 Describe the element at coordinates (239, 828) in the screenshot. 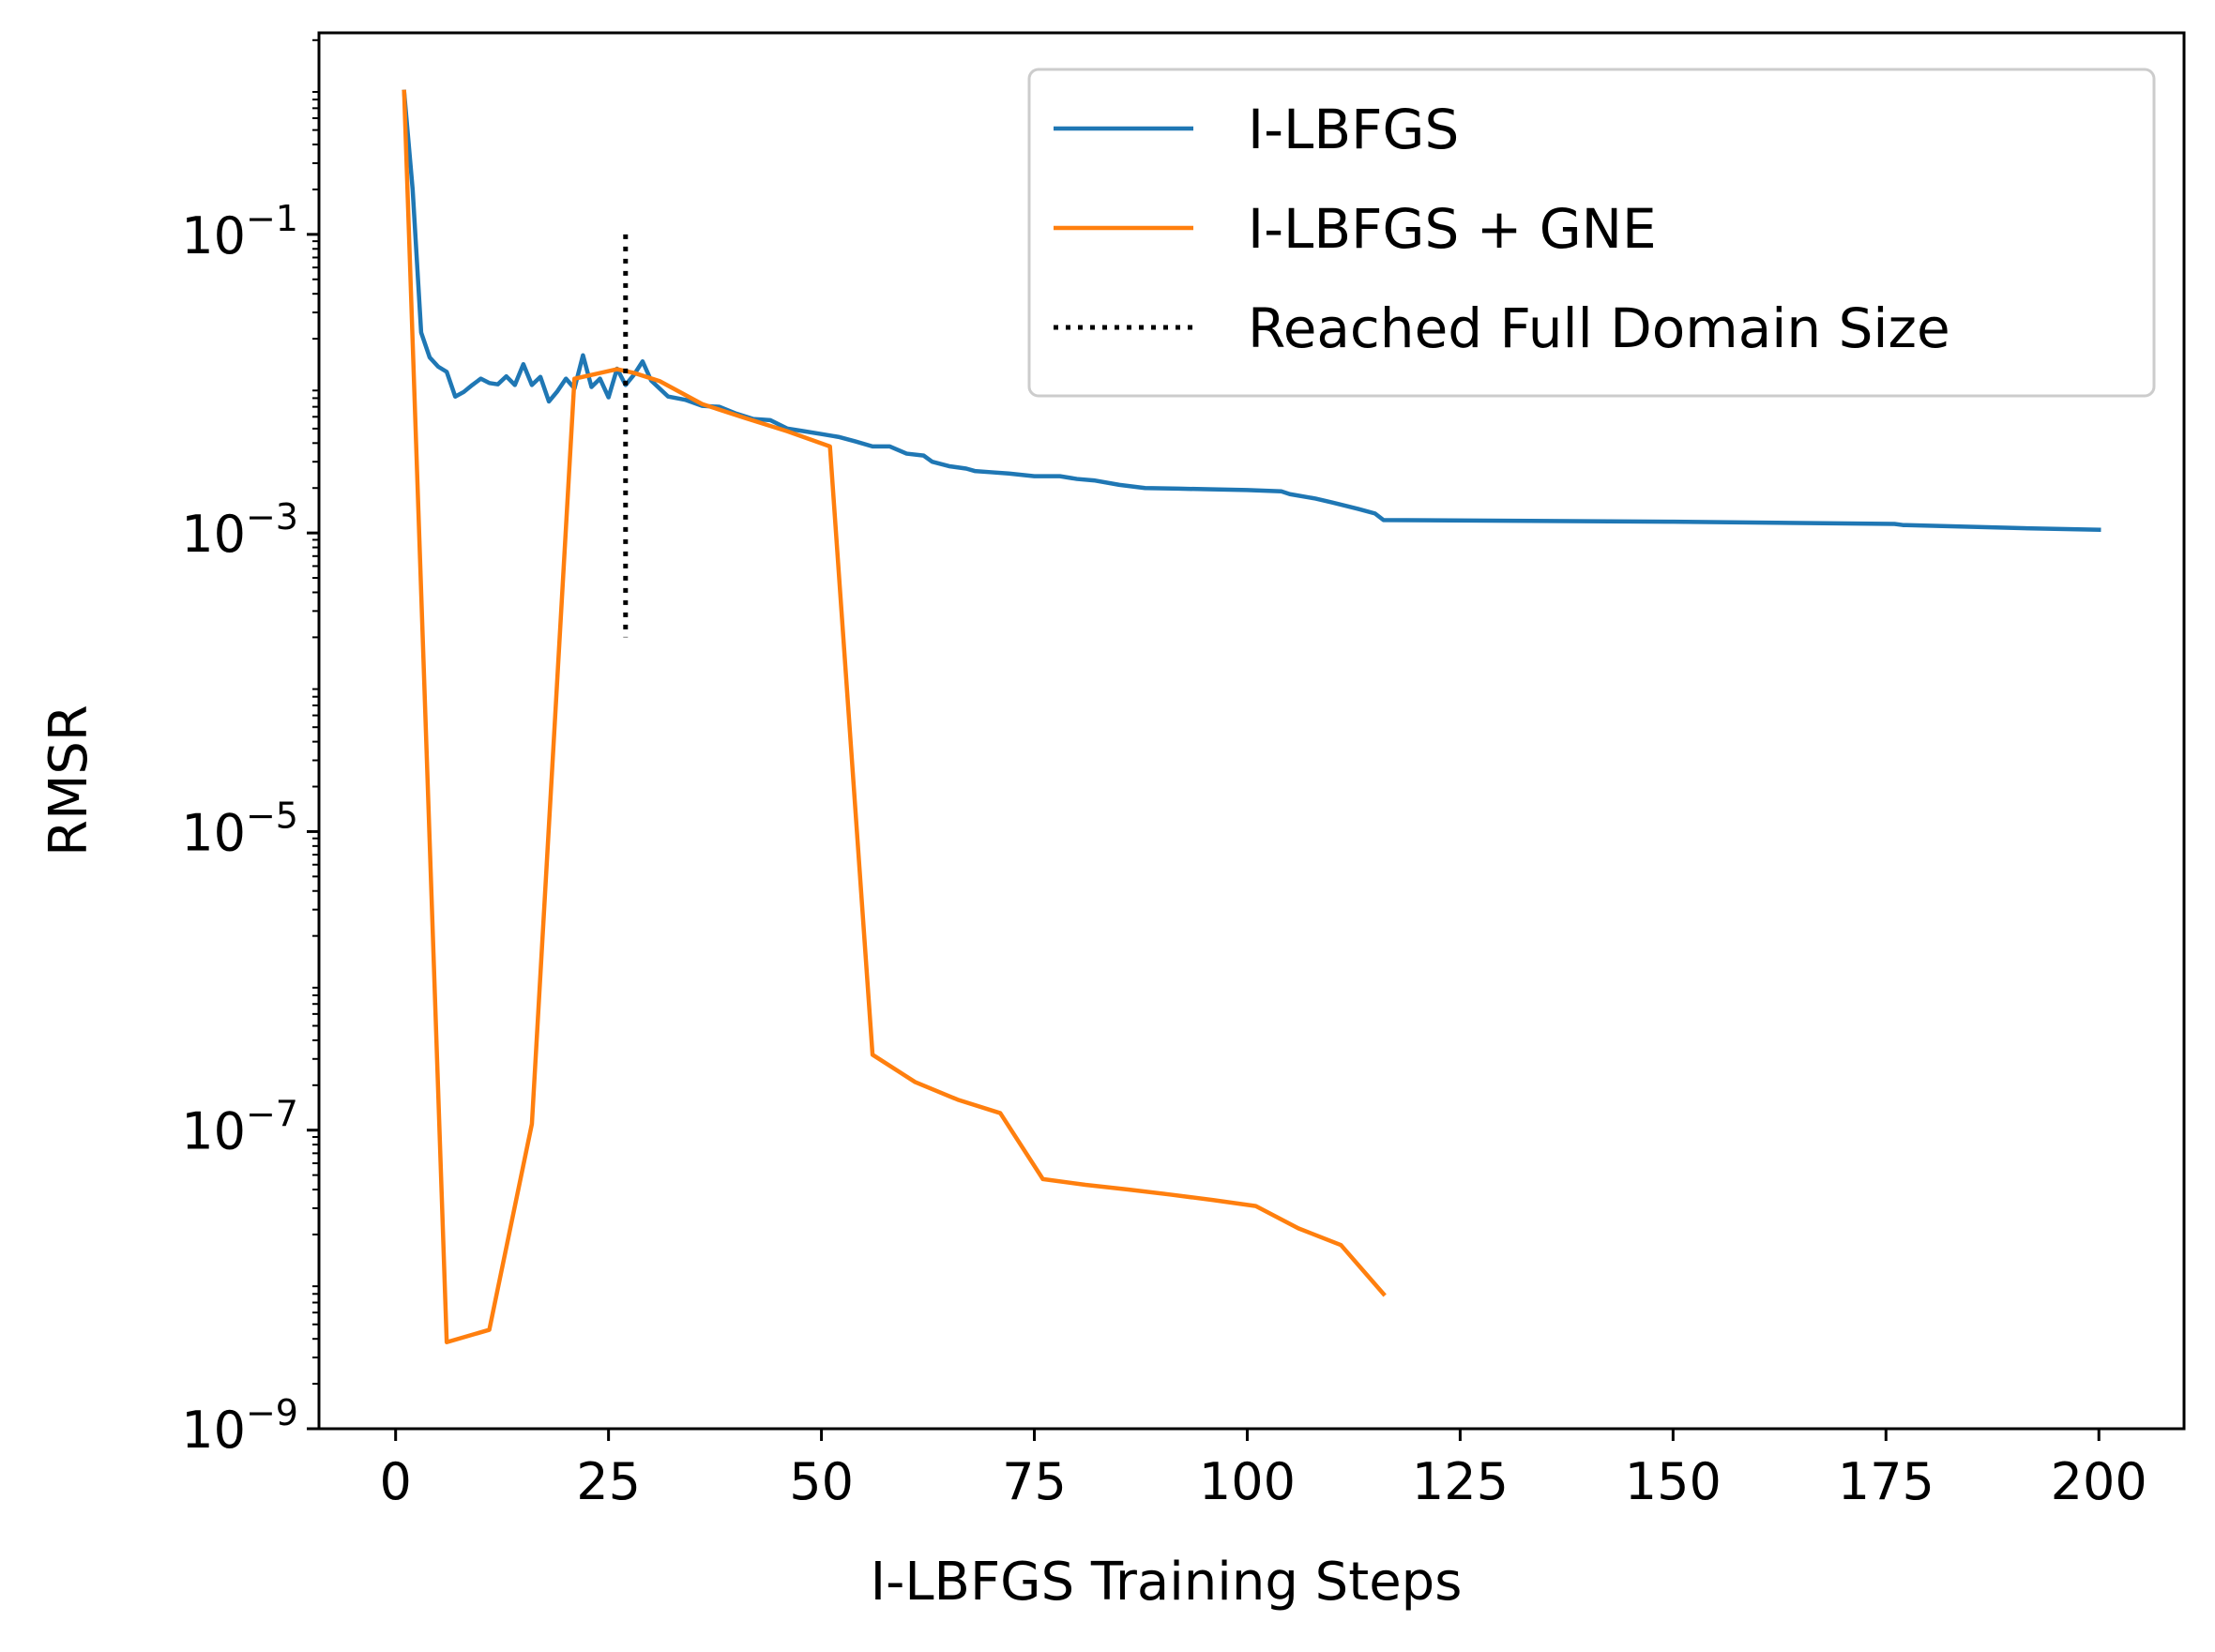

I see `y-tick-label: 10⁻⁵` at that location.